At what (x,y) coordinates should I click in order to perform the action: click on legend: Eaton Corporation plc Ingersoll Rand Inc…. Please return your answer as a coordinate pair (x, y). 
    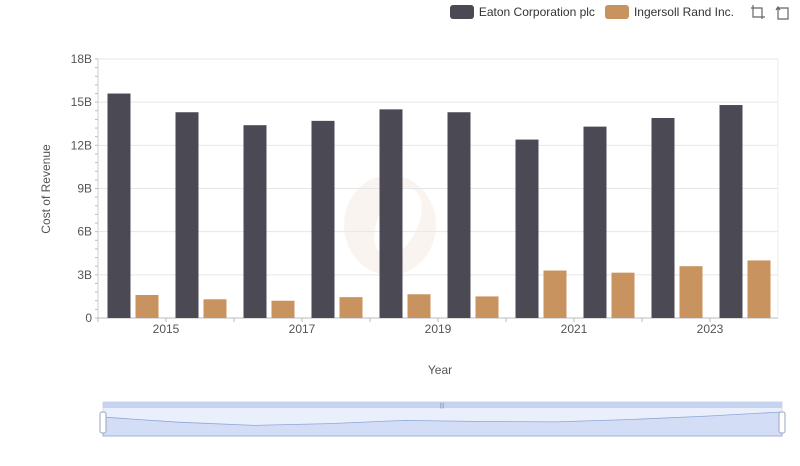
    Looking at the image, I should click on (619, 12).